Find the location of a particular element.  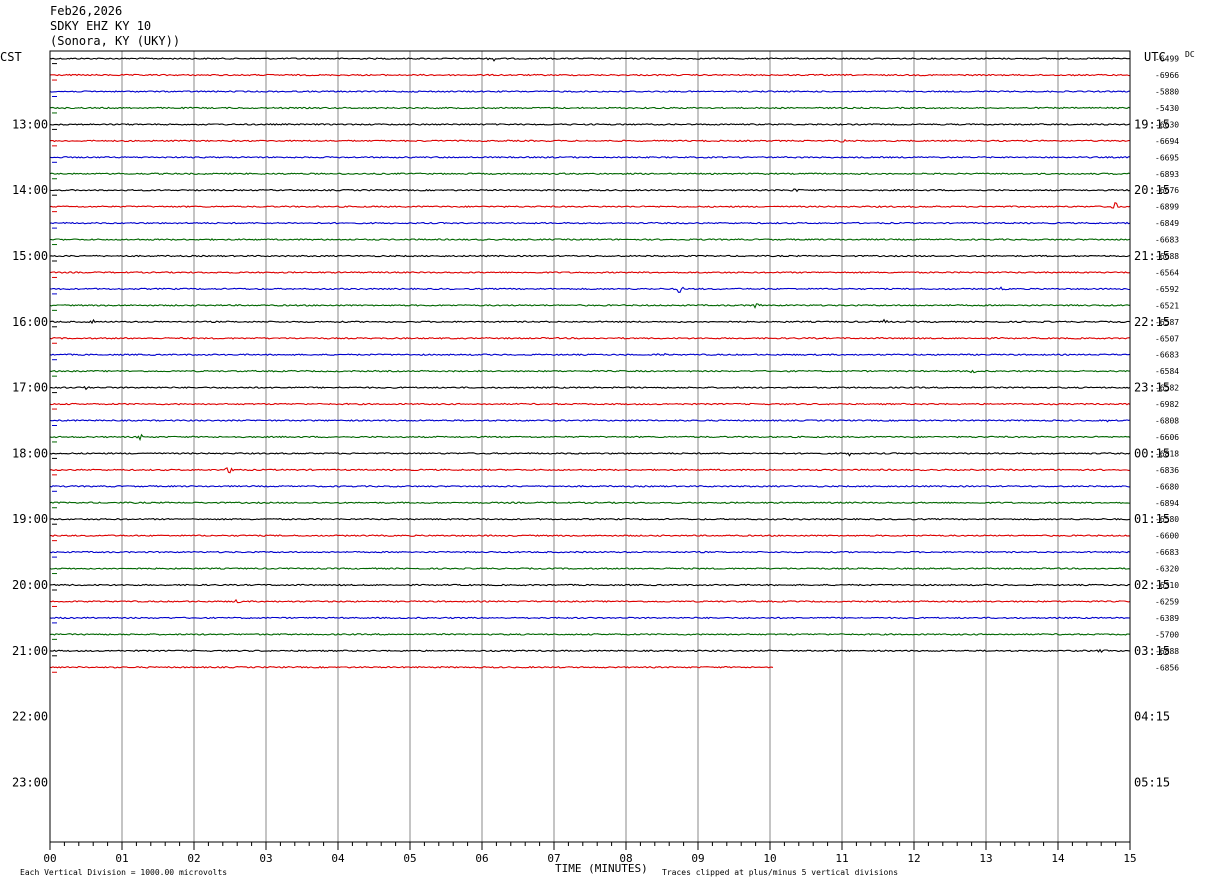

dc-offset-label: -6888 is located at coordinates (1167, 651).